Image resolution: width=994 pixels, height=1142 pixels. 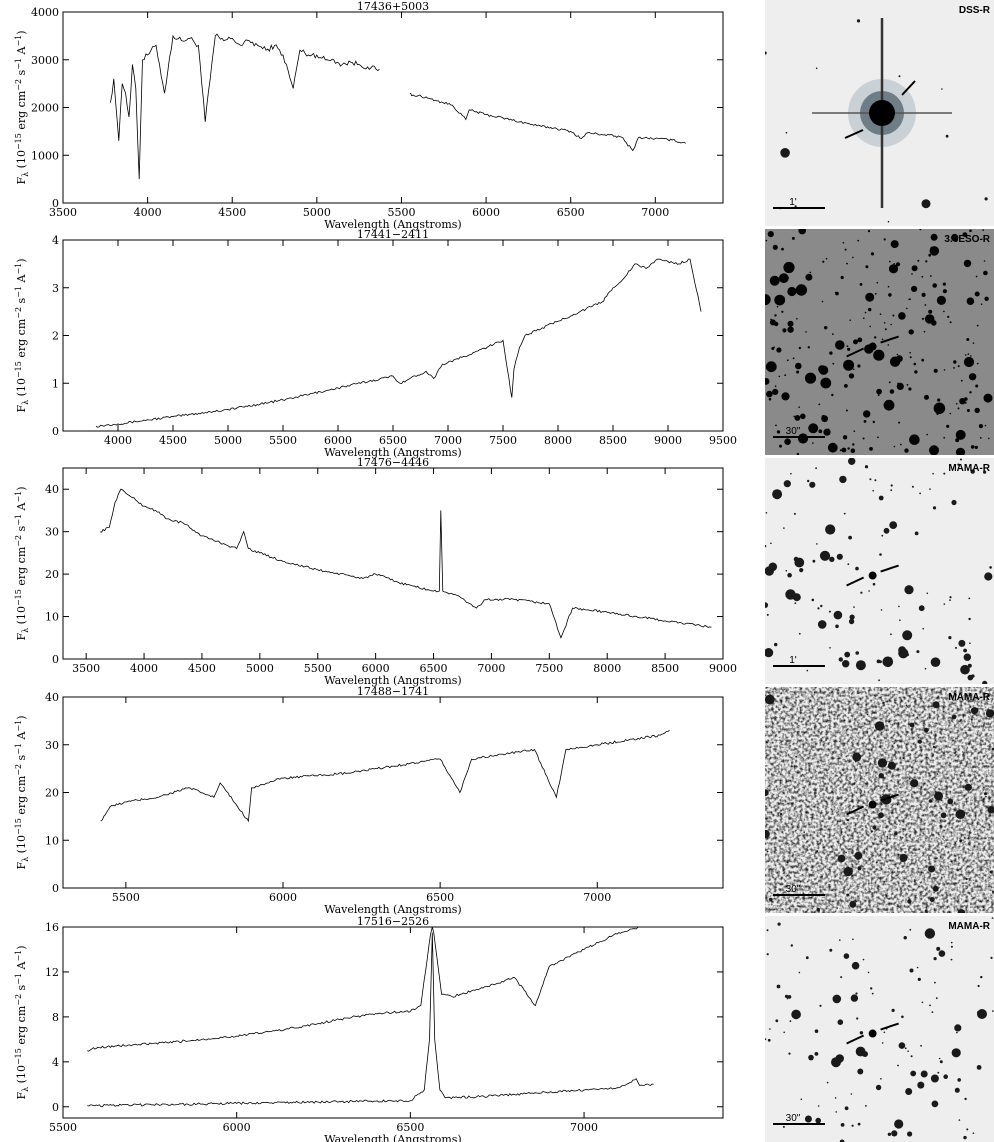 I want to click on y-tick-label: 30, so click(x=52, y=745).